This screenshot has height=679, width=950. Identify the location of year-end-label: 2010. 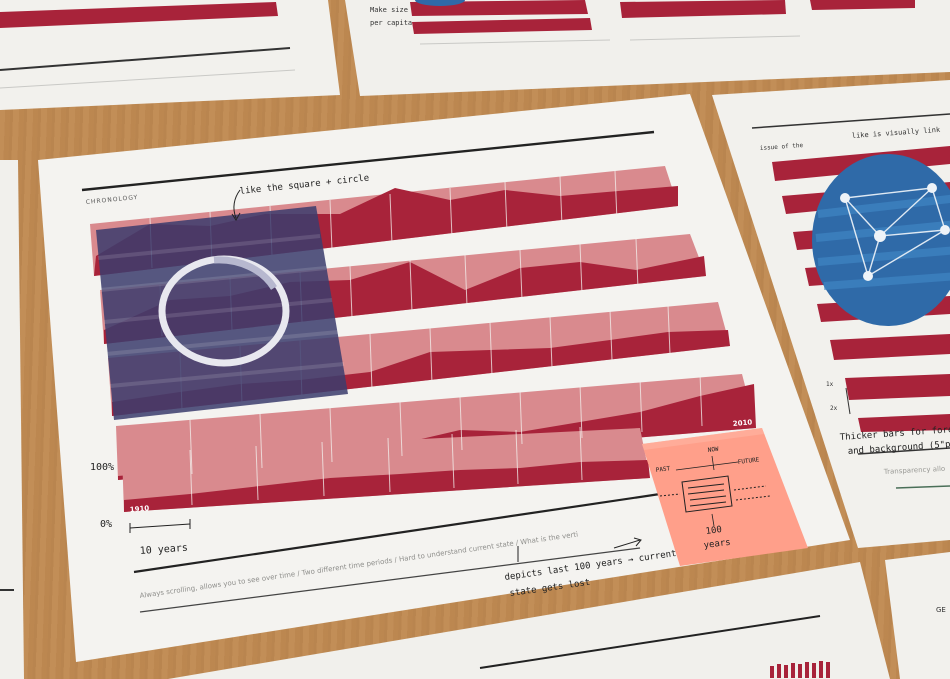
(742, 423).